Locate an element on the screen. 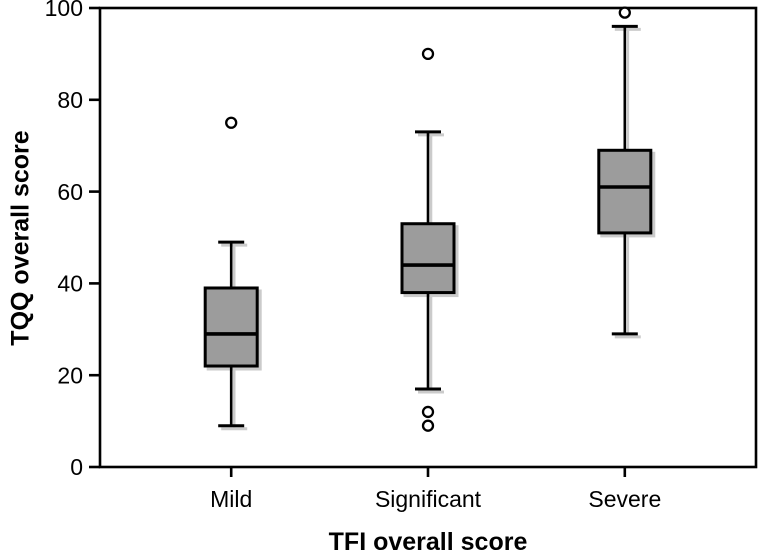 The height and width of the screenshot is (558, 762). y-tick-label: 40 is located at coordinates (70, 284).